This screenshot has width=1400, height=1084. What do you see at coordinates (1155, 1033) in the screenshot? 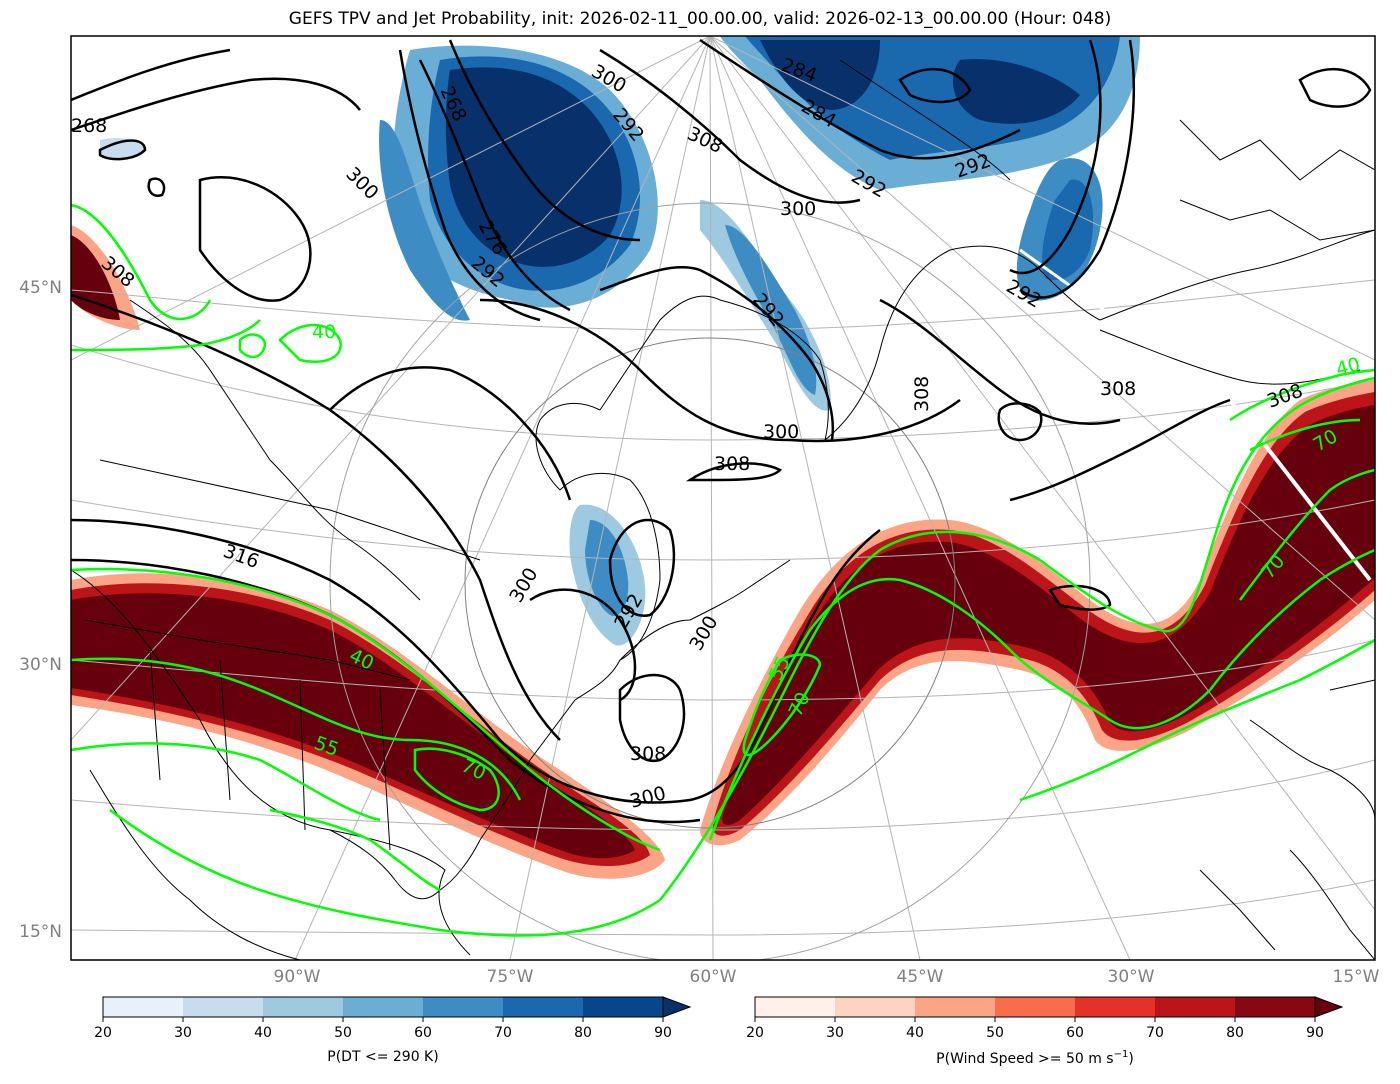
I see `colorbar-jet-tick-label: 70` at bounding box center [1155, 1033].